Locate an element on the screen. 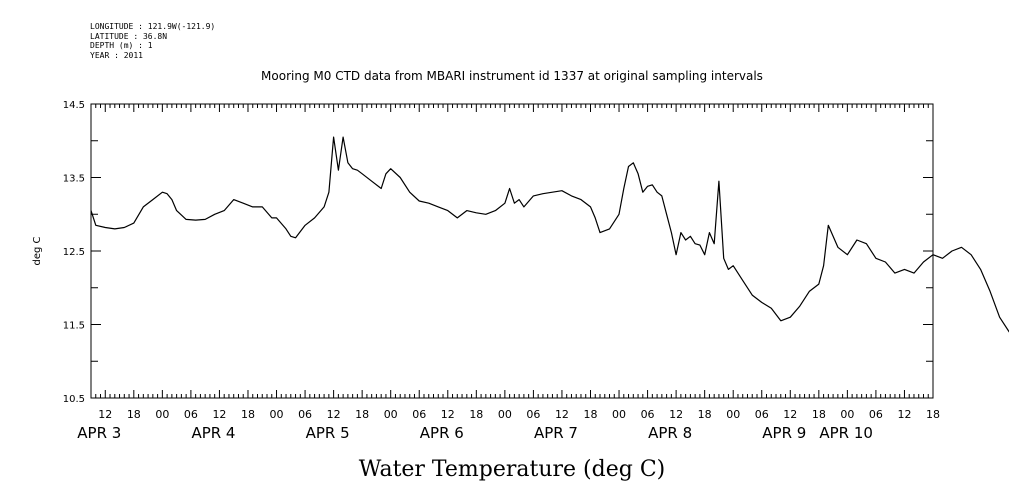 This screenshot has height=504, width=1009. x-day-label: APR 7 is located at coordinates (556, 433).